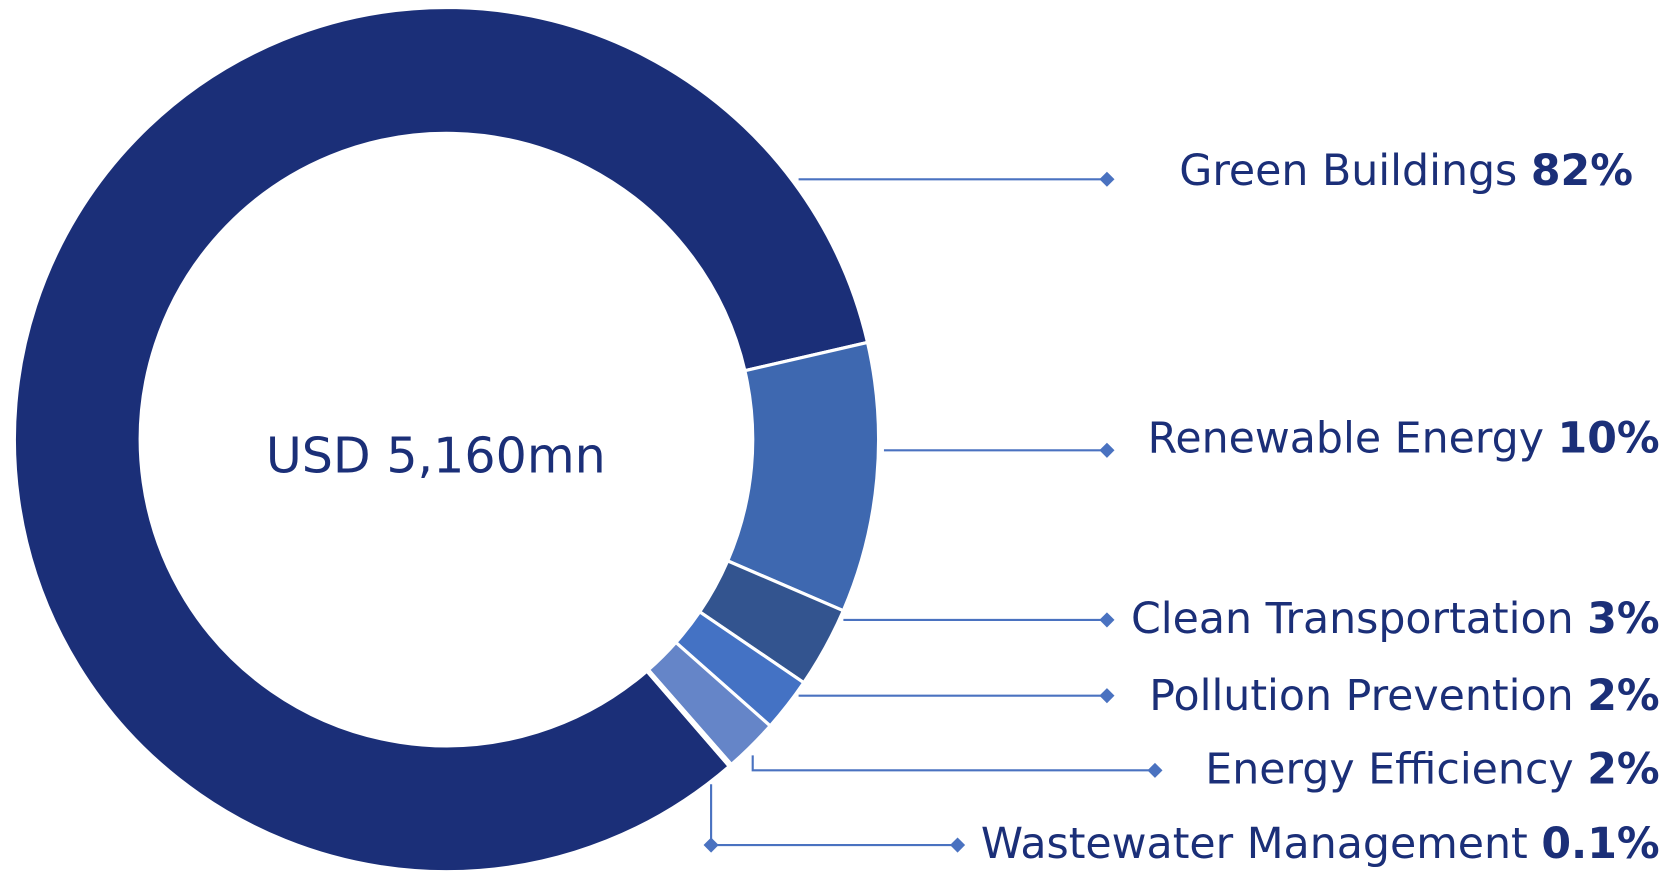 The image size is (1674, 876). I want to click on center-label: USD 5,160mn, so click(436, 455).